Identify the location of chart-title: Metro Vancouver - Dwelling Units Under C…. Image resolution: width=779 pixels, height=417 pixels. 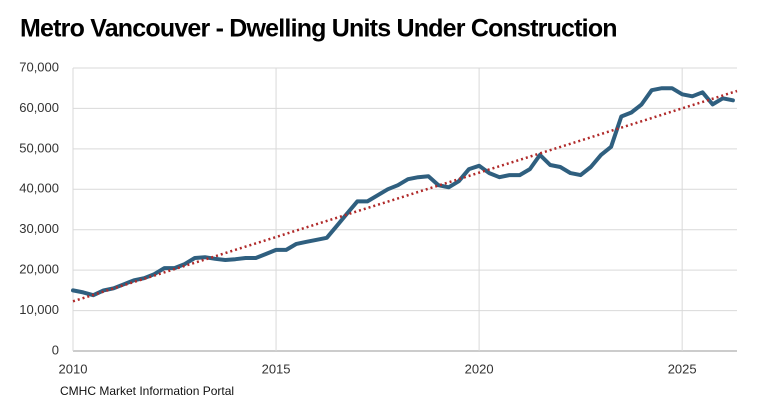
(318, 29).